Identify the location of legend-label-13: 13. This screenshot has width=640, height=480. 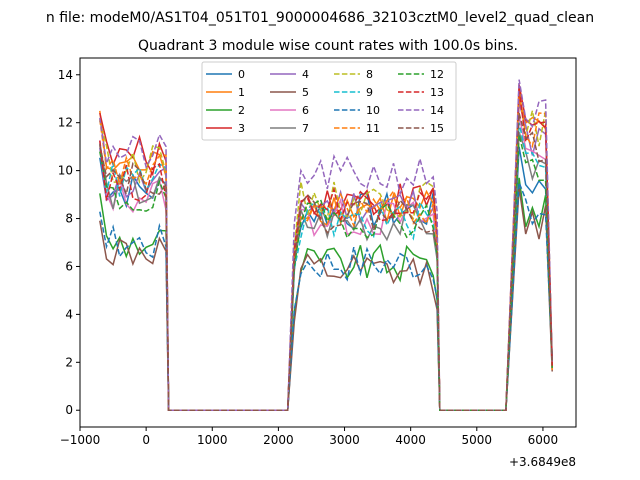
(437, 92).